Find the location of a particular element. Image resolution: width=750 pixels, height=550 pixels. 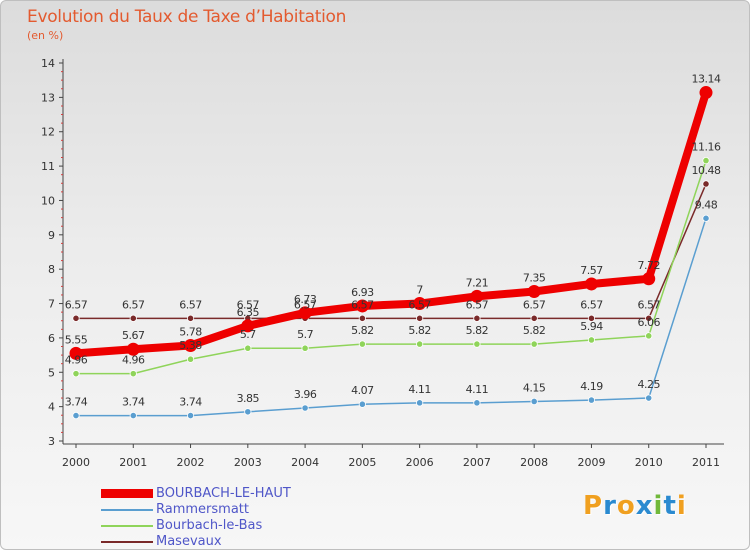

y-tick-label: 8 is located at coordinates (51, 269).